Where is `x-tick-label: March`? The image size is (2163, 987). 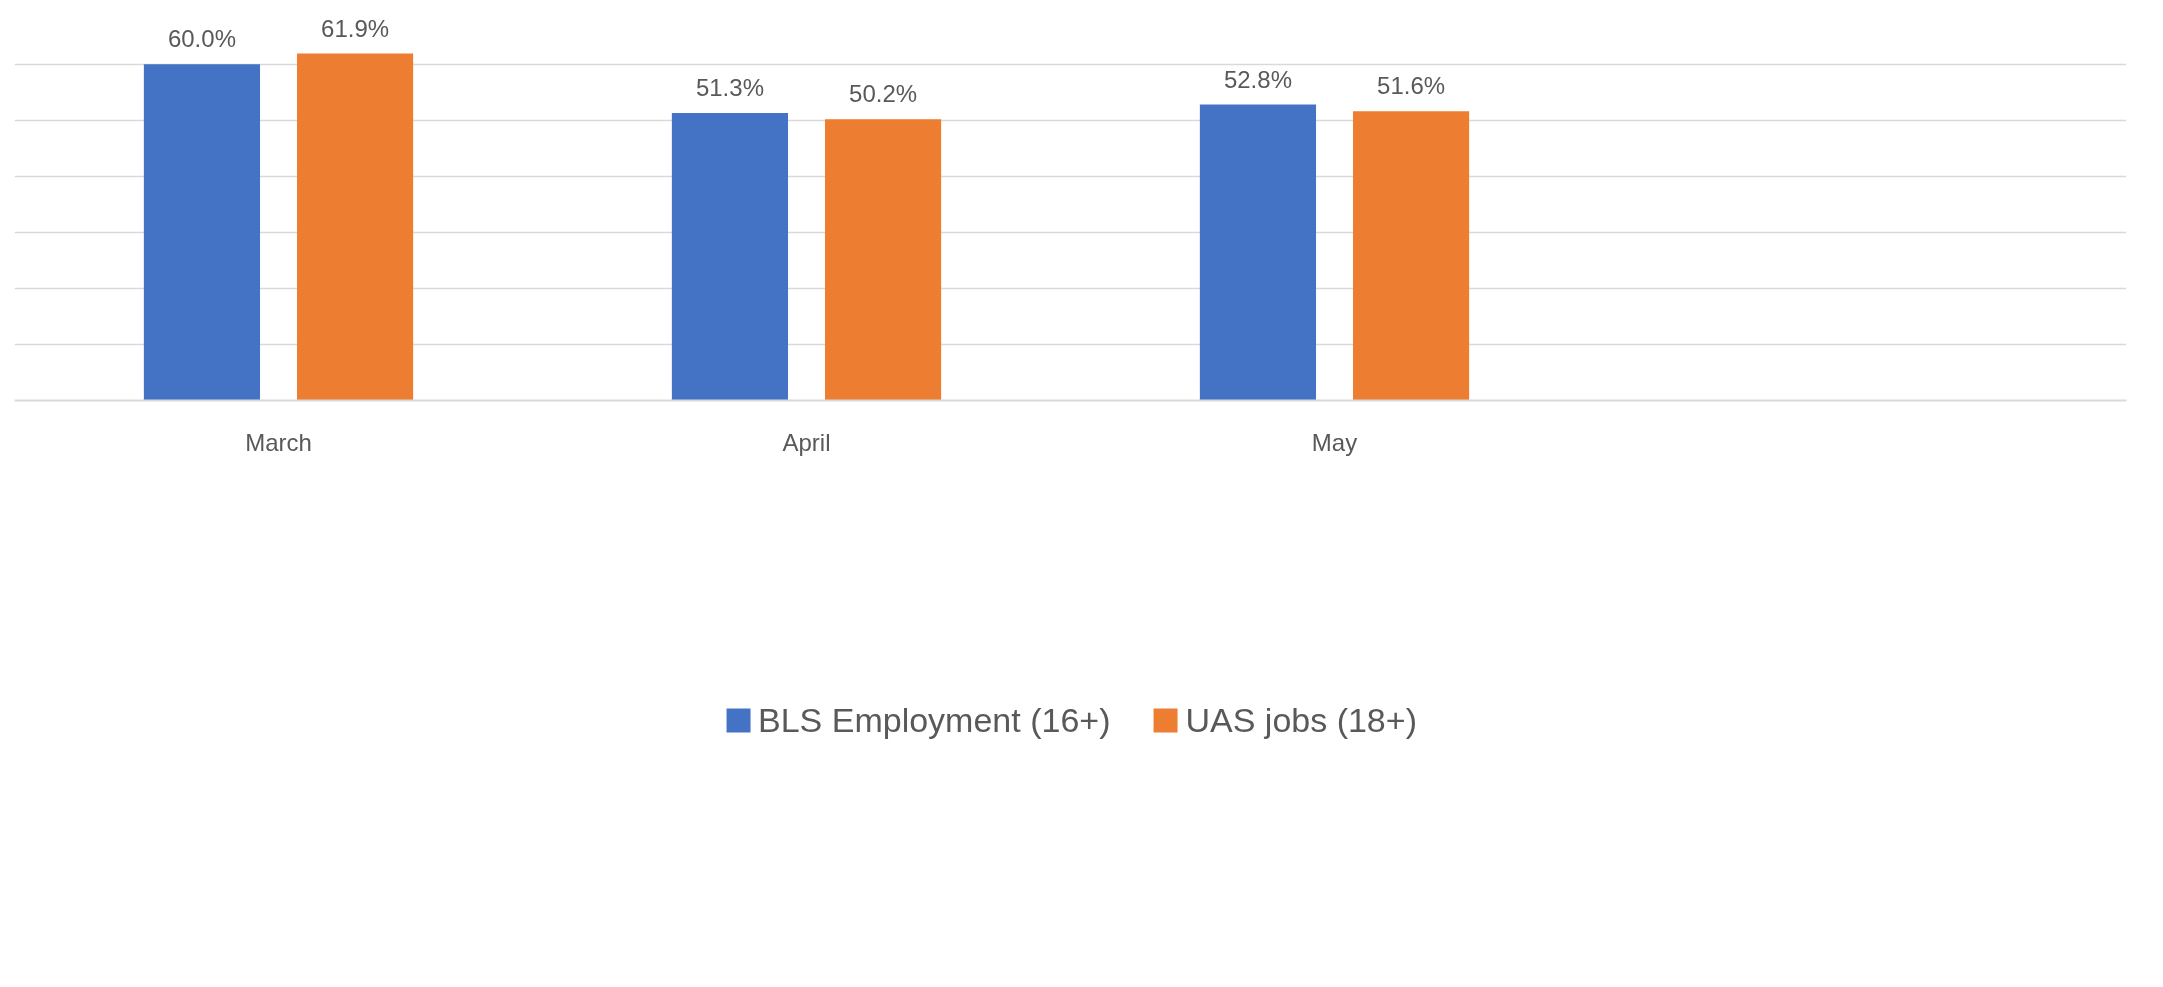
x-tick-label: March is located at coordinates (278, 442).